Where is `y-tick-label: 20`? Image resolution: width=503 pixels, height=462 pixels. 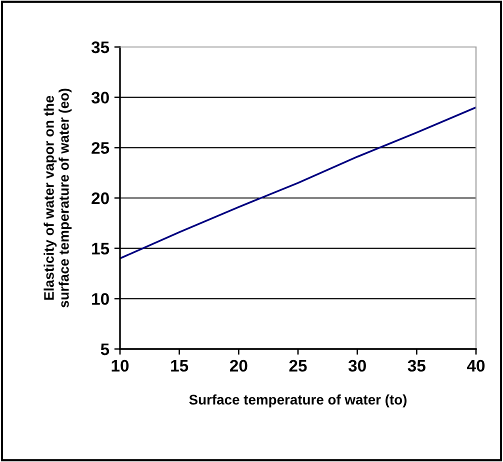 y-tick-label: 20 is located at coordinates (100, 198).